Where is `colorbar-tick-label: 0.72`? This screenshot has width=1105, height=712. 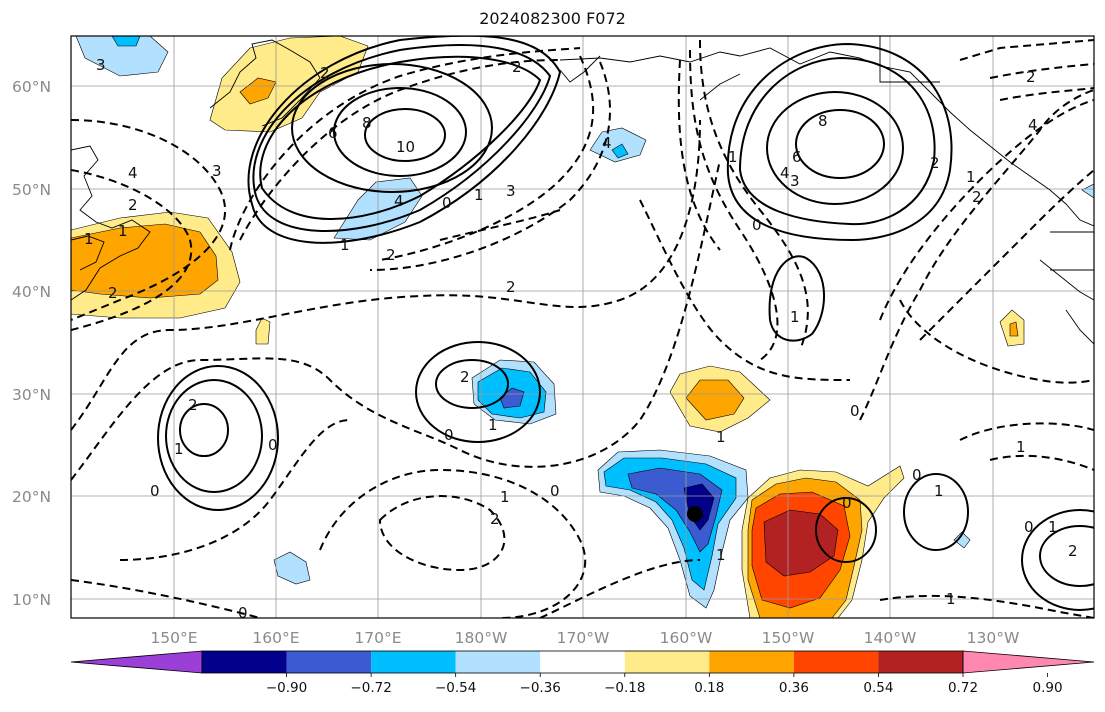
colorbar-tick-label: 0.72 is located at coordinates (963, 688).